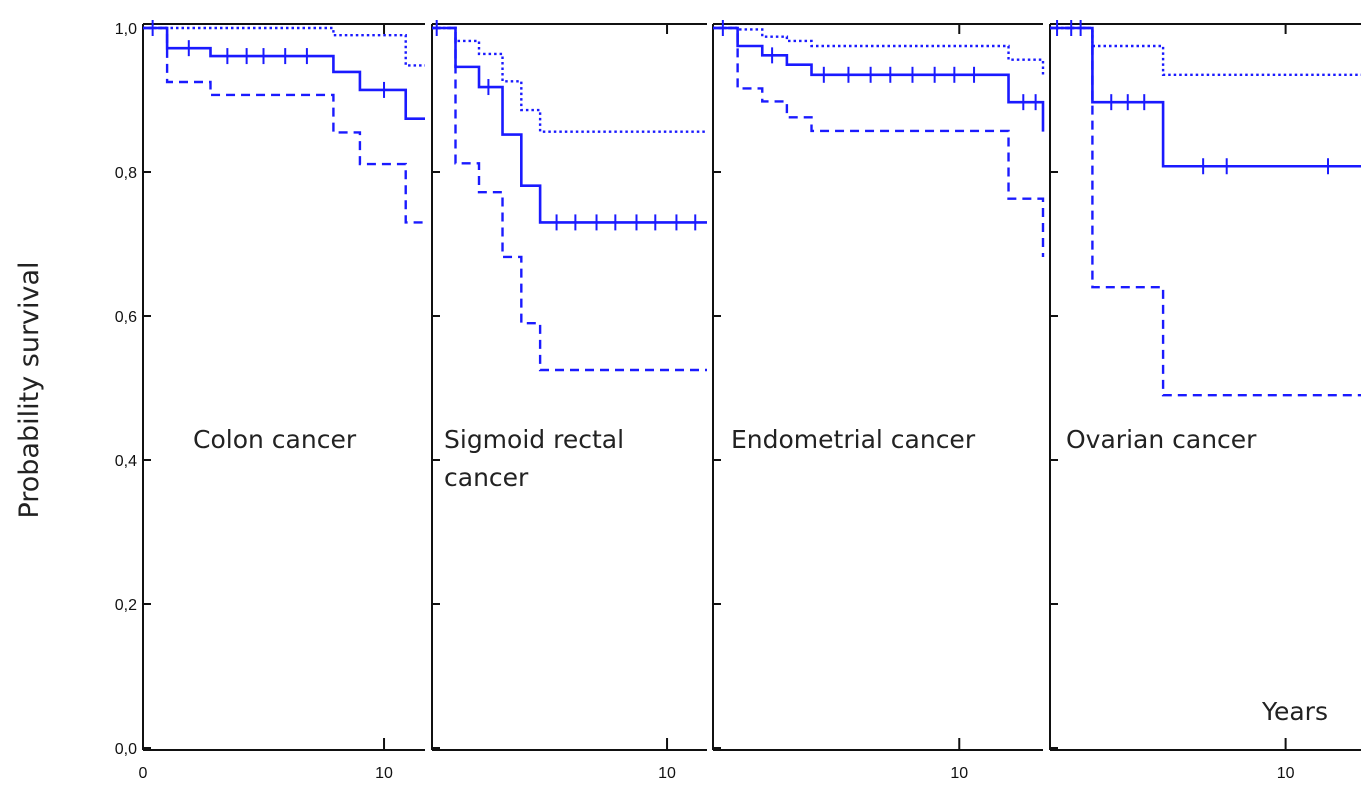  What do you see at coordinates (126, 173) in the screenshot?
I see `y-tick-label: 0,8` at bounding box center [126, 173].